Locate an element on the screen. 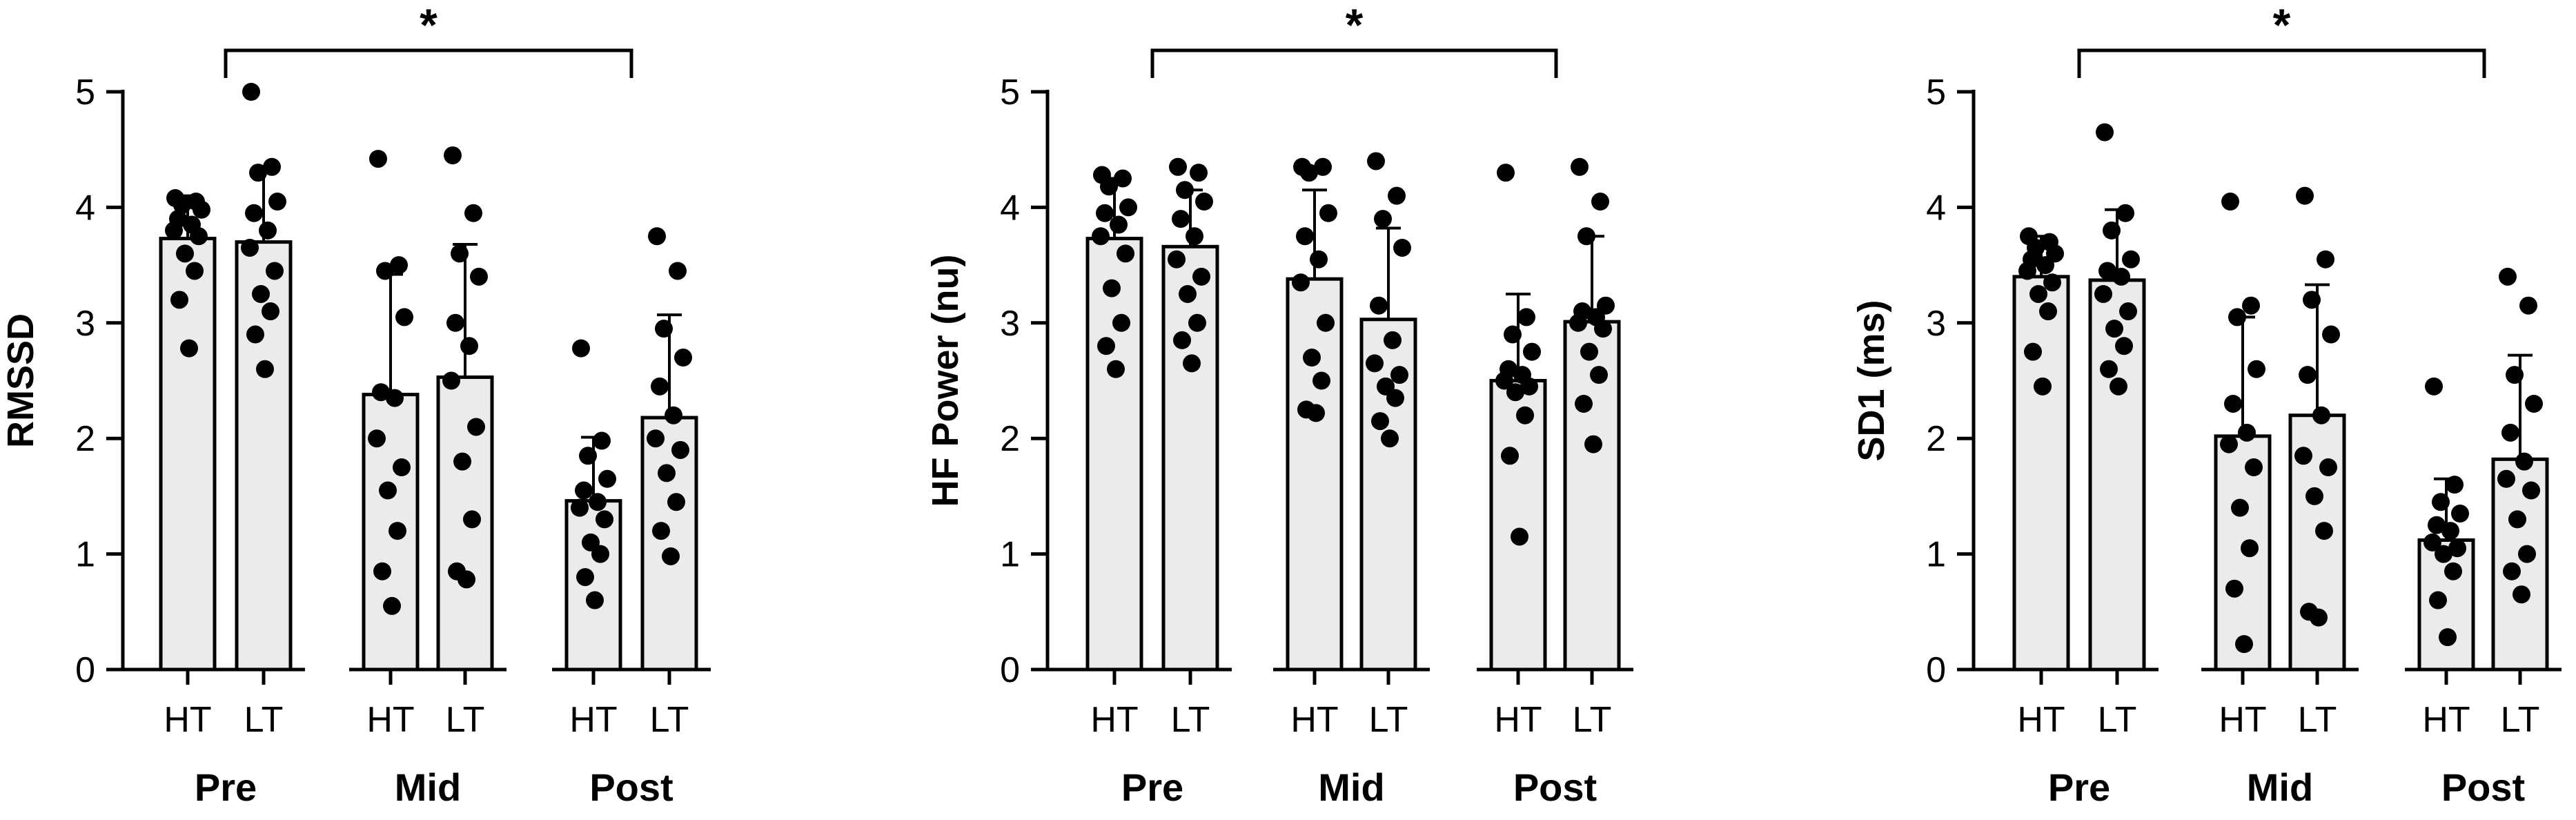  y-tick-label: 0 is located at coordinates (85, 670).